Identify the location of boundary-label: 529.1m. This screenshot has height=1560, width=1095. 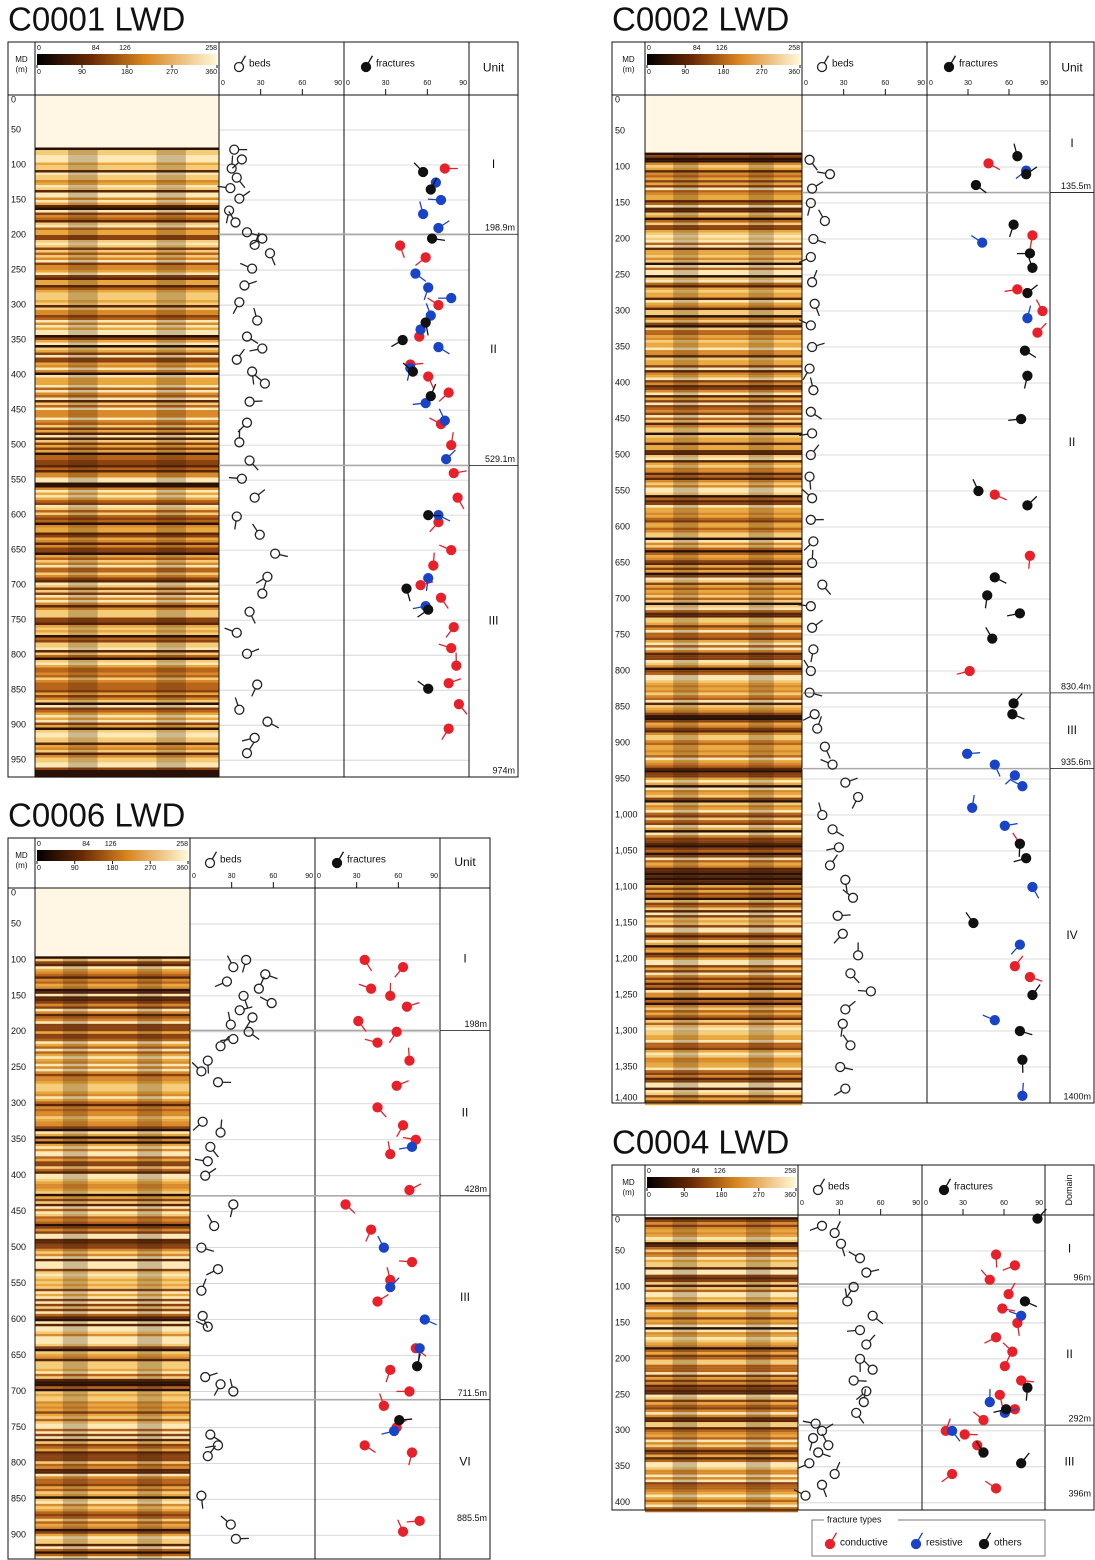
(500, 459).